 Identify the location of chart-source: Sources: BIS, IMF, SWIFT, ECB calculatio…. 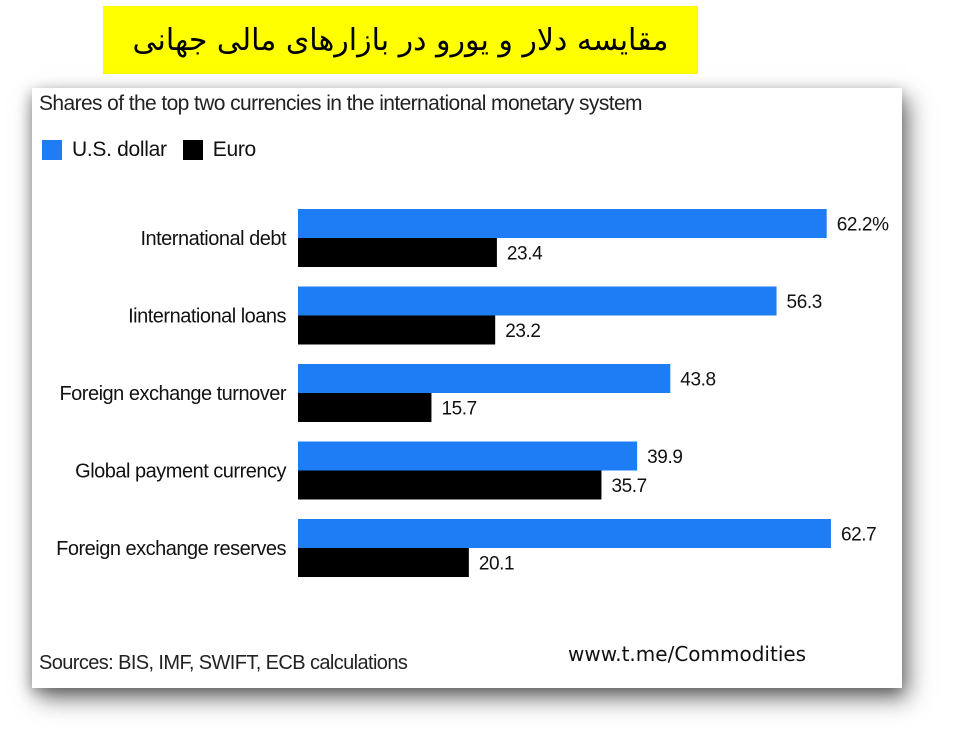
(223, 663).